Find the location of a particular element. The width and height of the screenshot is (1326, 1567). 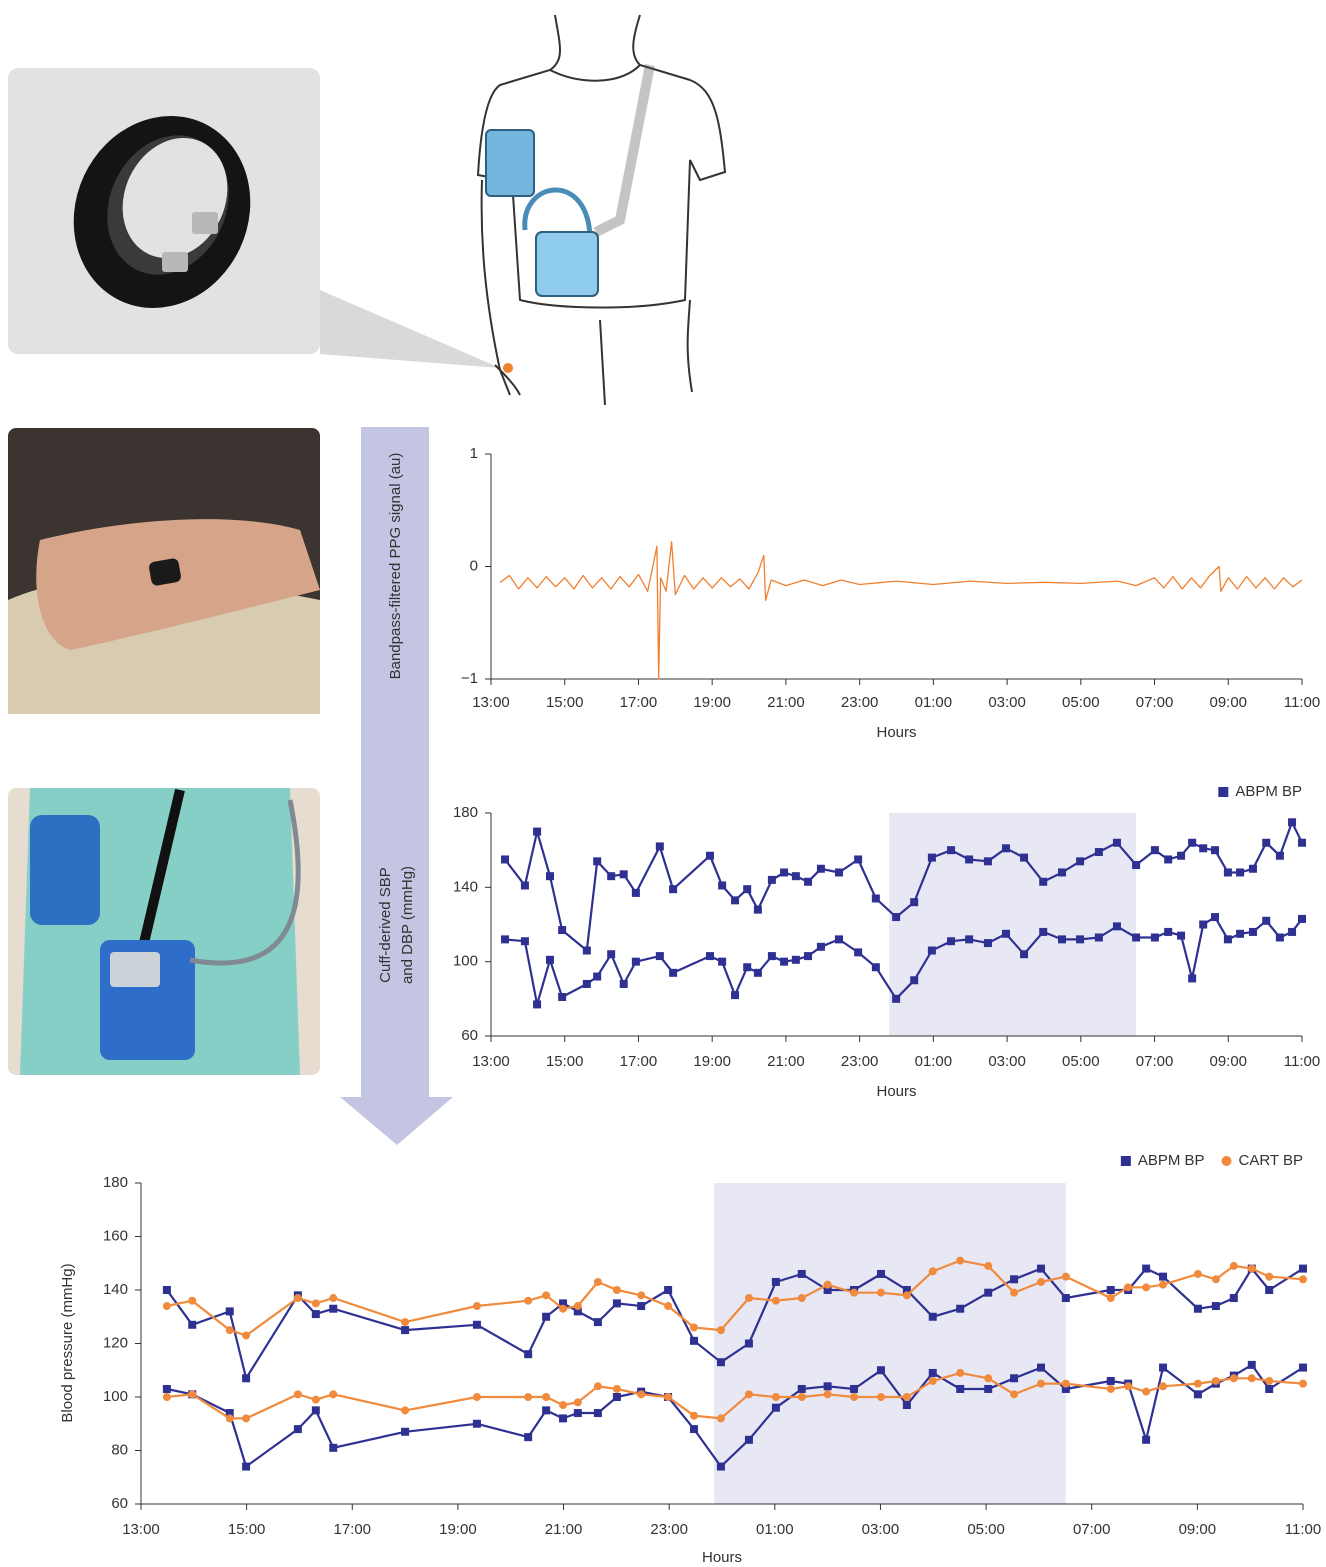

y-axis-label: Bandpass-filtered PPG signal (au) is located at coordinates (395, 566).